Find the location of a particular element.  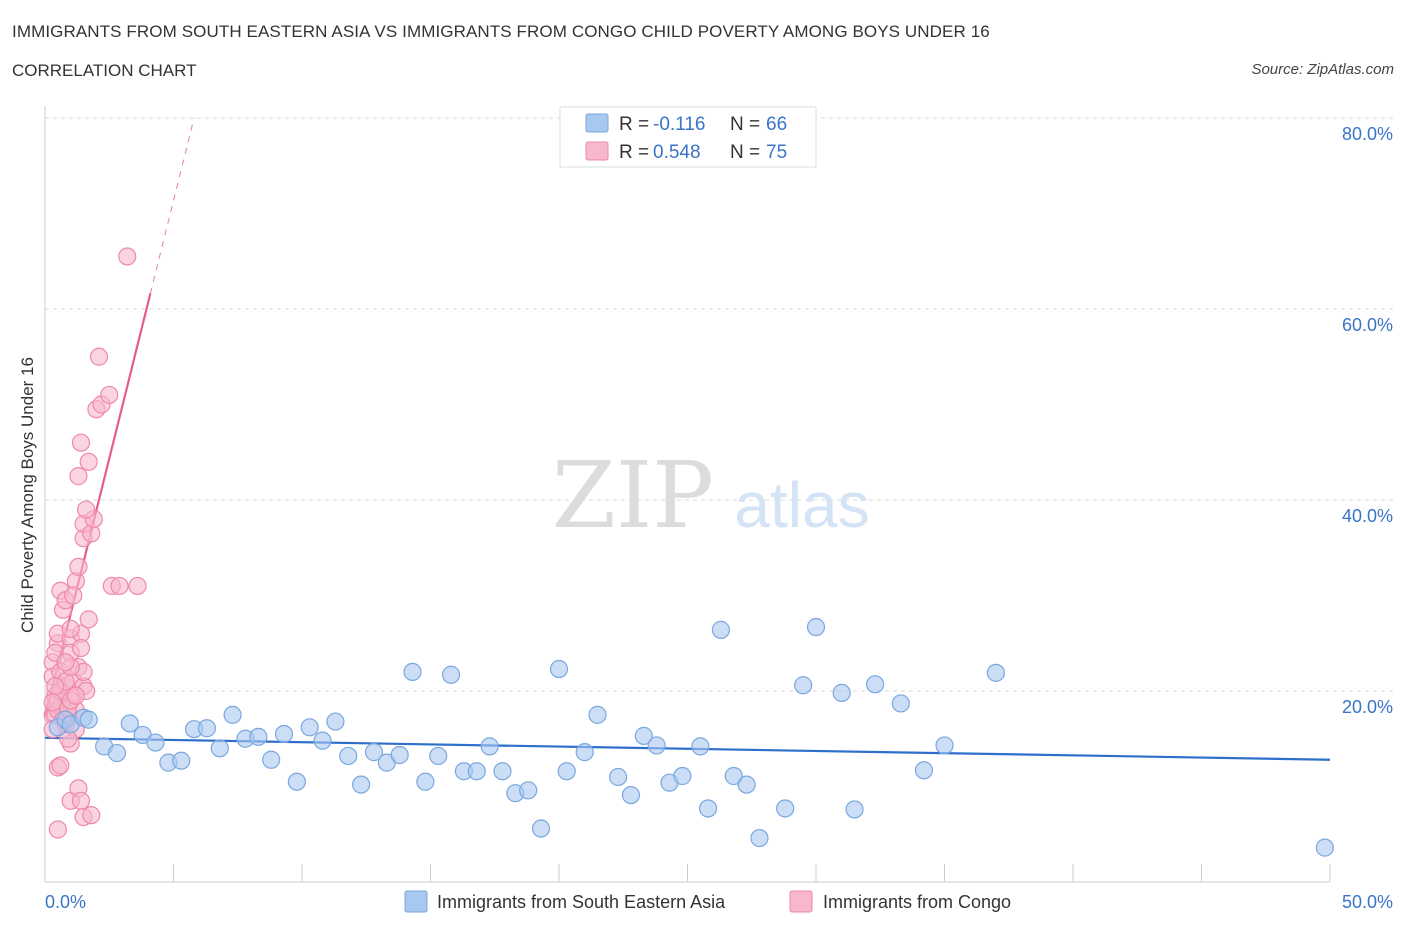

stats-n-value-blue: 66 is located at coordinates (776, 124).